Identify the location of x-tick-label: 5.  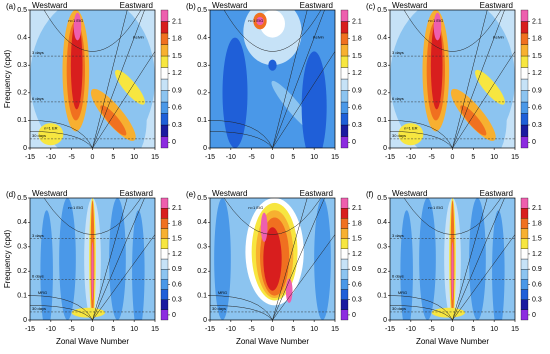
(293, 157).